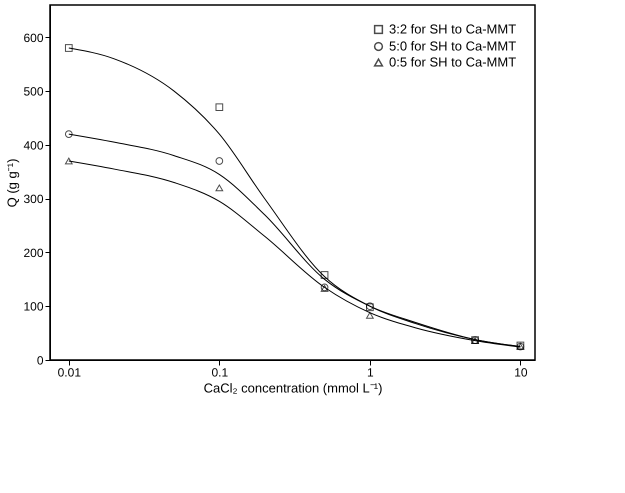  Describe the element at coordinates (33, 91) in the screenshot. I see `y-tick-label: 500` at that location.